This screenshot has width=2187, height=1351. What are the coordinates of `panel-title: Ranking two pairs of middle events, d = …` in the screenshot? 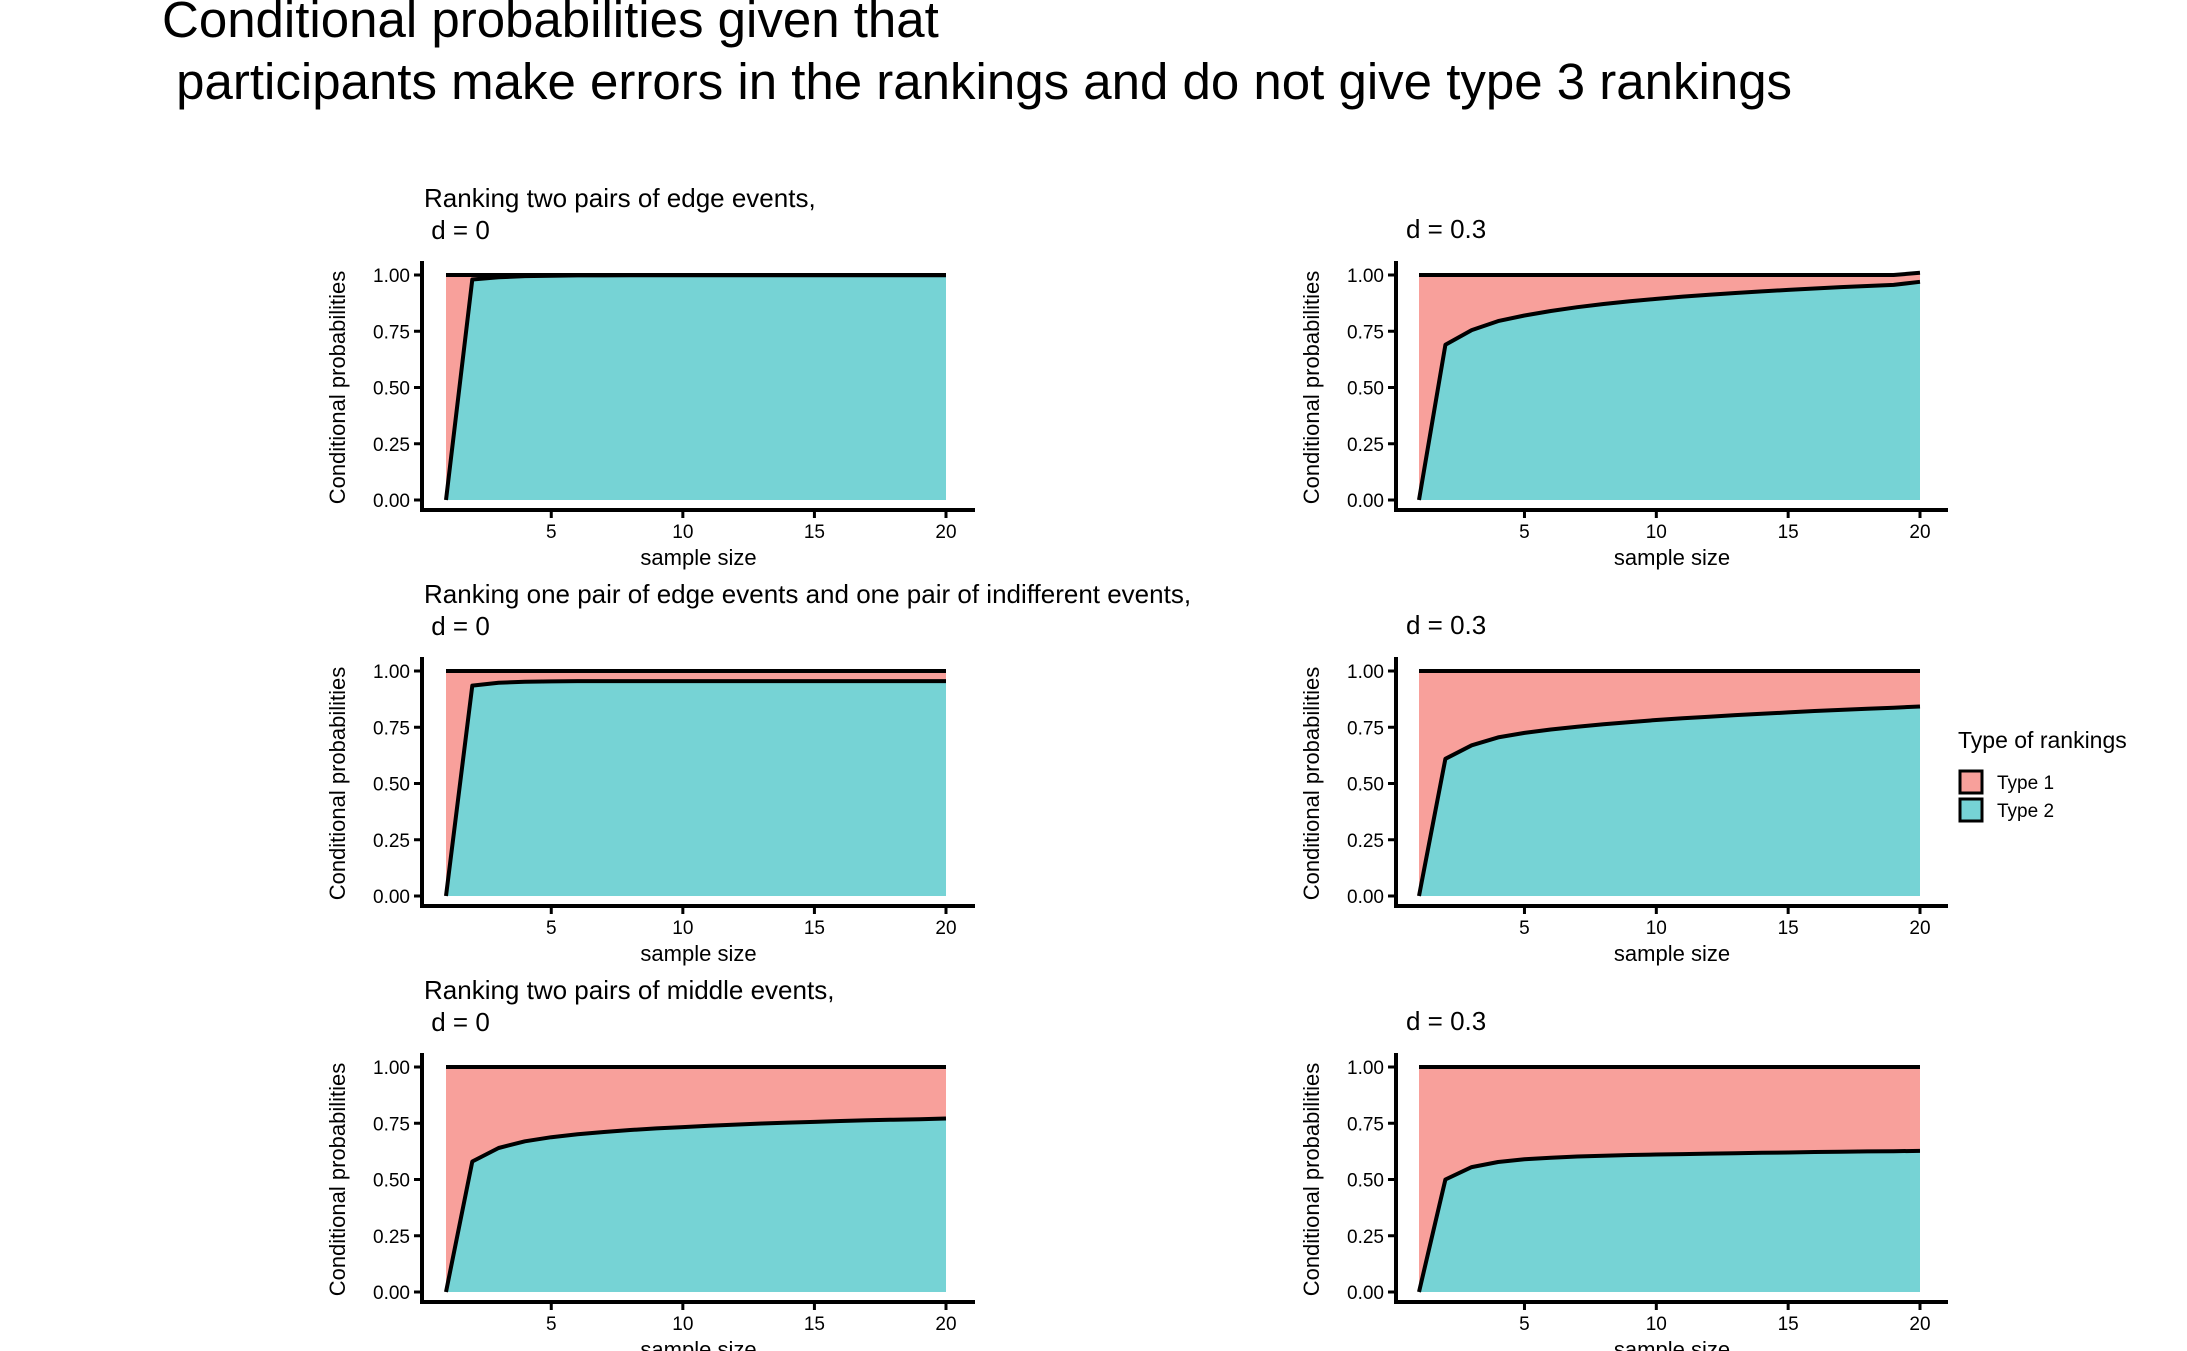 It's located at (629, 1006).